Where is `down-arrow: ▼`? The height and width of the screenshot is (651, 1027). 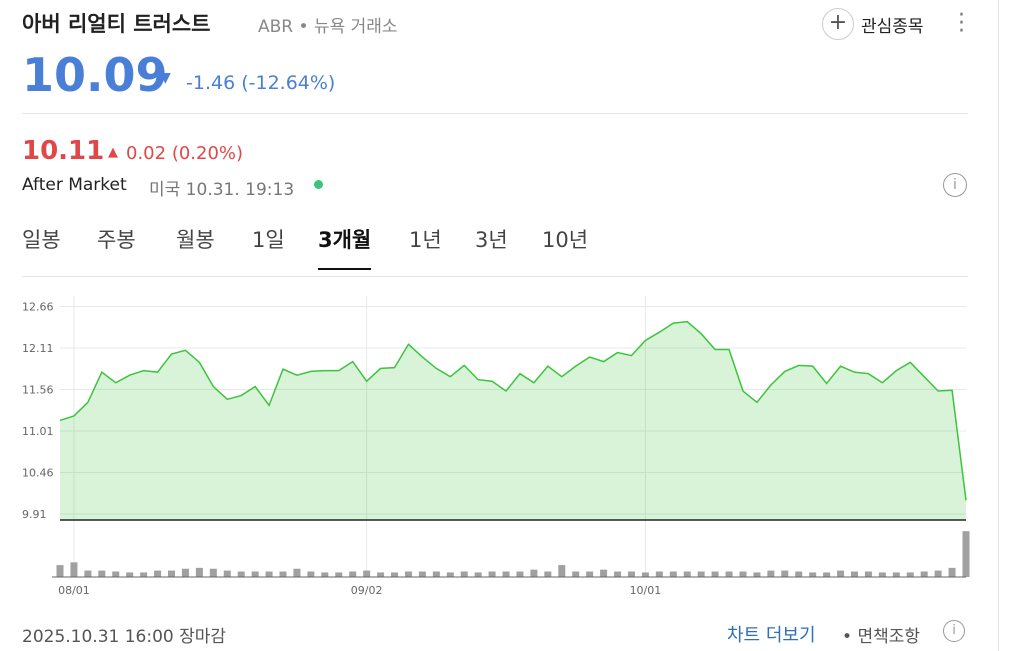
down-arrow: ▼ is located at coordinates (165, 78).